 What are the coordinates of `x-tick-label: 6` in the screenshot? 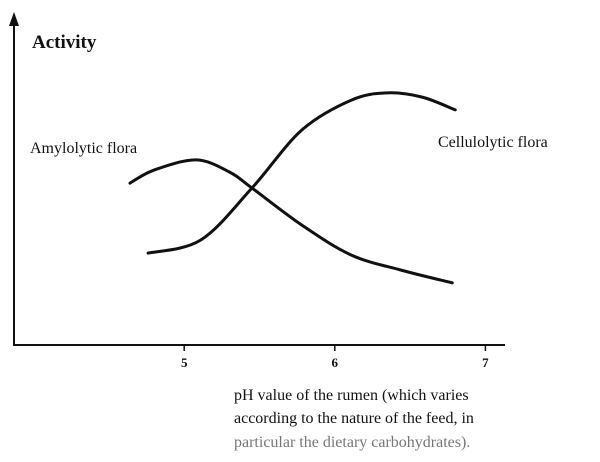 It's located at (335, 362).